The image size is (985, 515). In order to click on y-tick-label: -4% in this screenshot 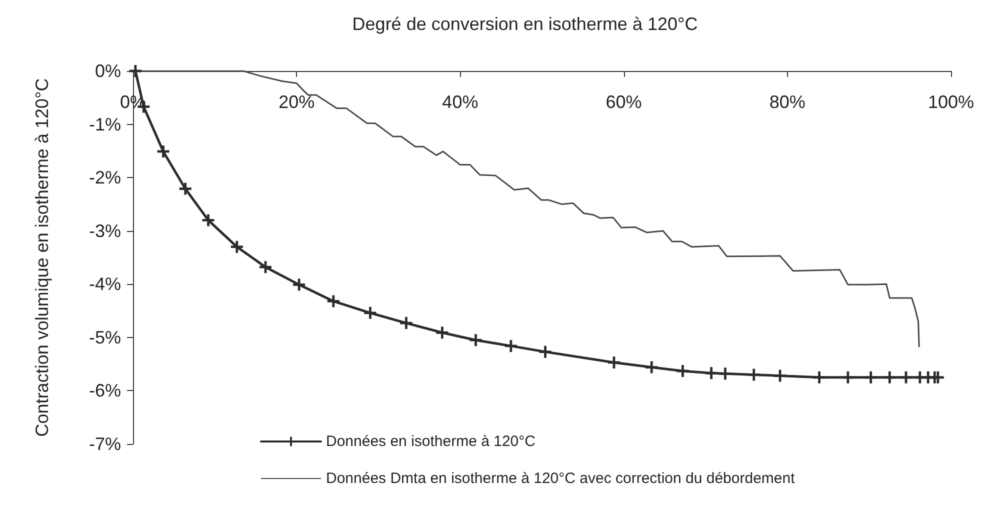, I will do `click(104, 284)`.